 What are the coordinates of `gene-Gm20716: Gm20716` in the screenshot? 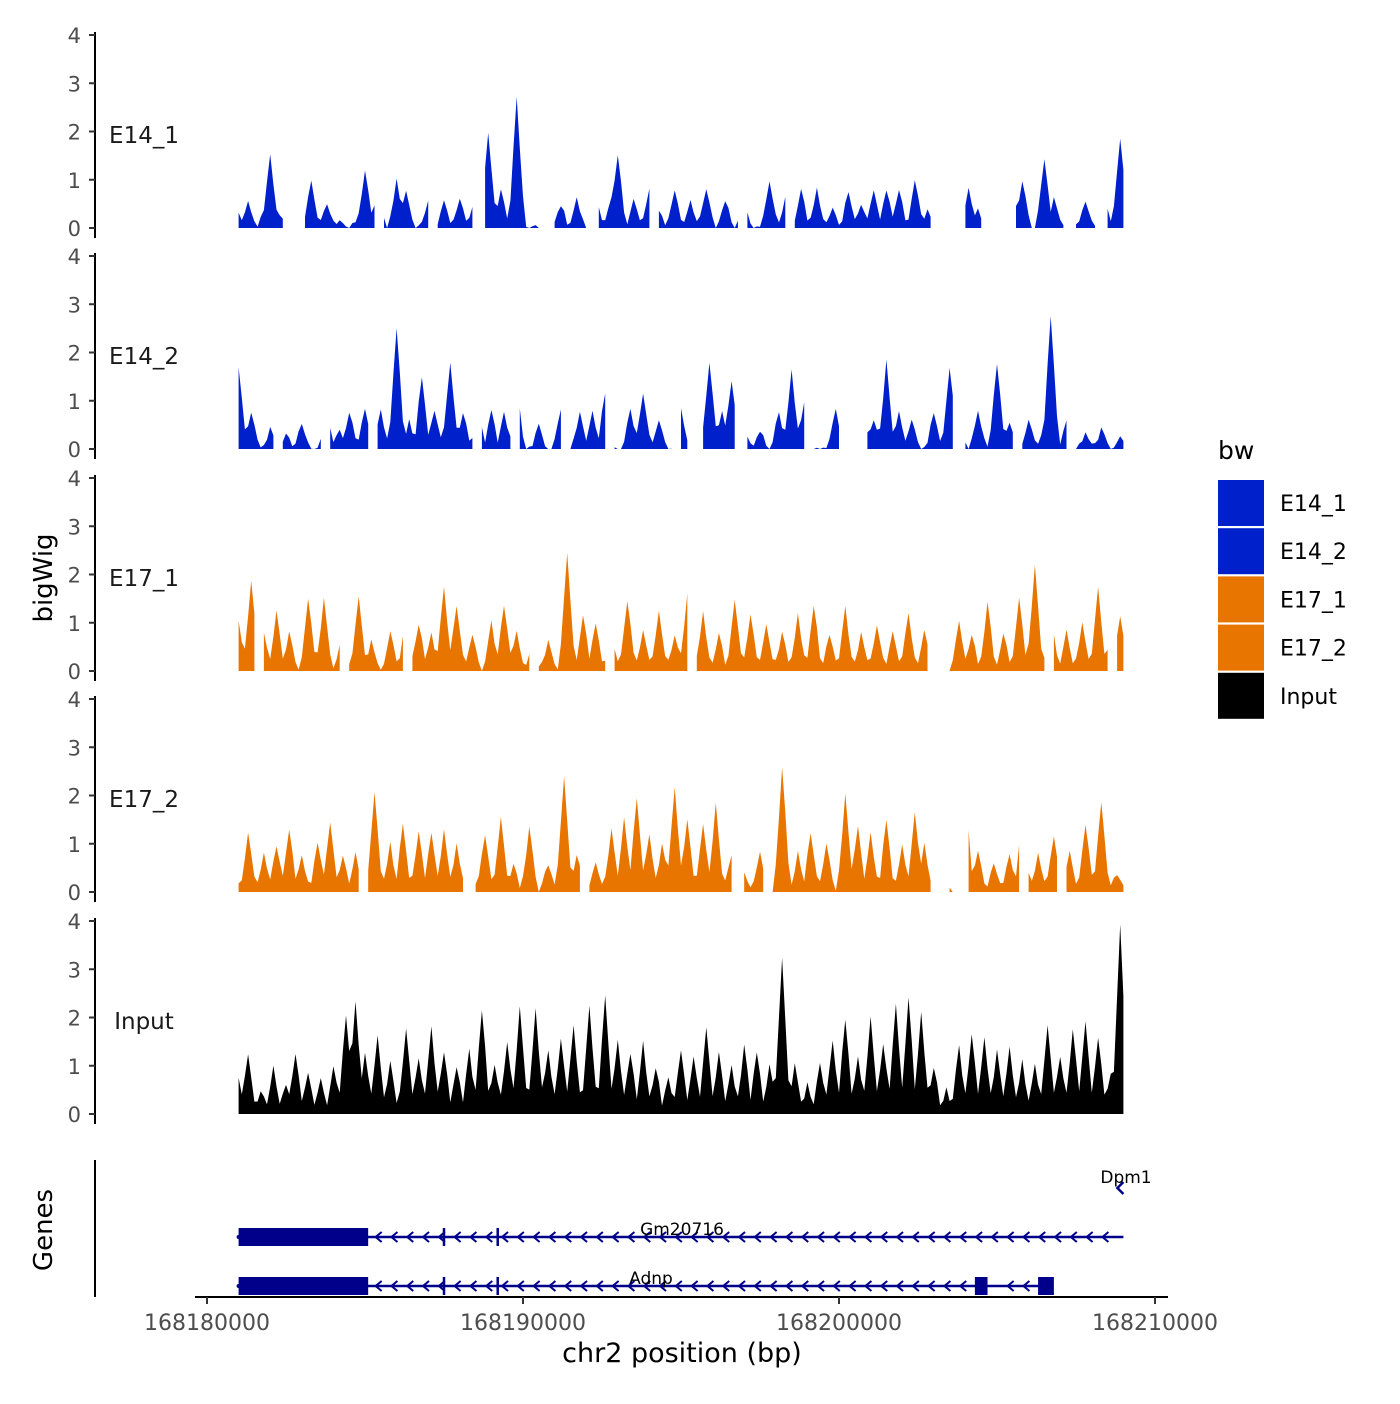 It's located at (680, 1233).